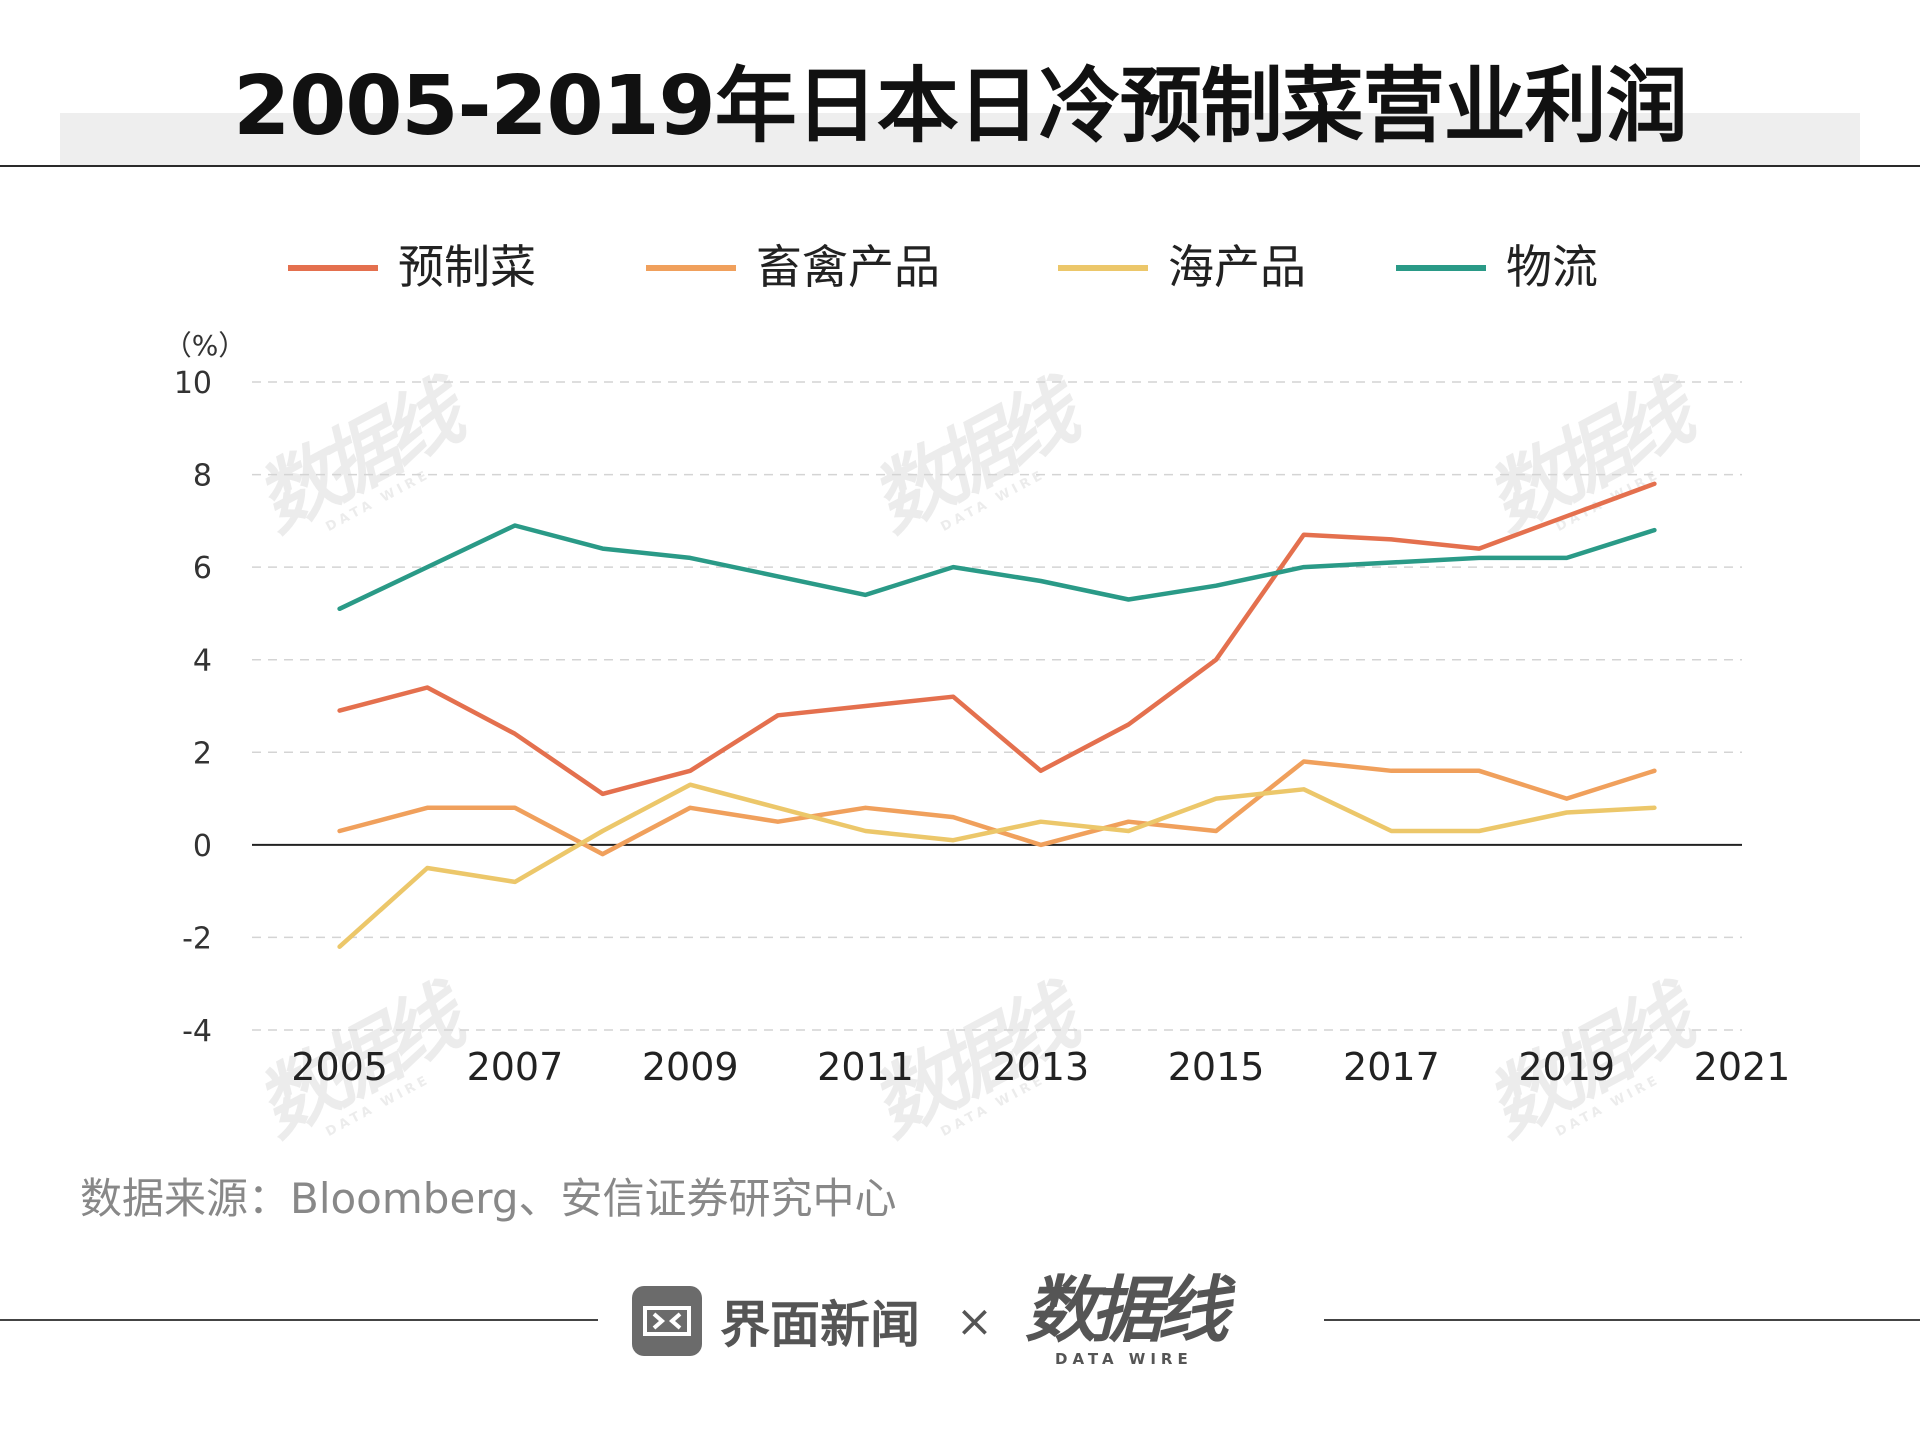 The image size is (1920, 1443). Describe the element at coordinates (1216, 1067) in the screenshot. I see `x-tick-label: 2015` at that location.